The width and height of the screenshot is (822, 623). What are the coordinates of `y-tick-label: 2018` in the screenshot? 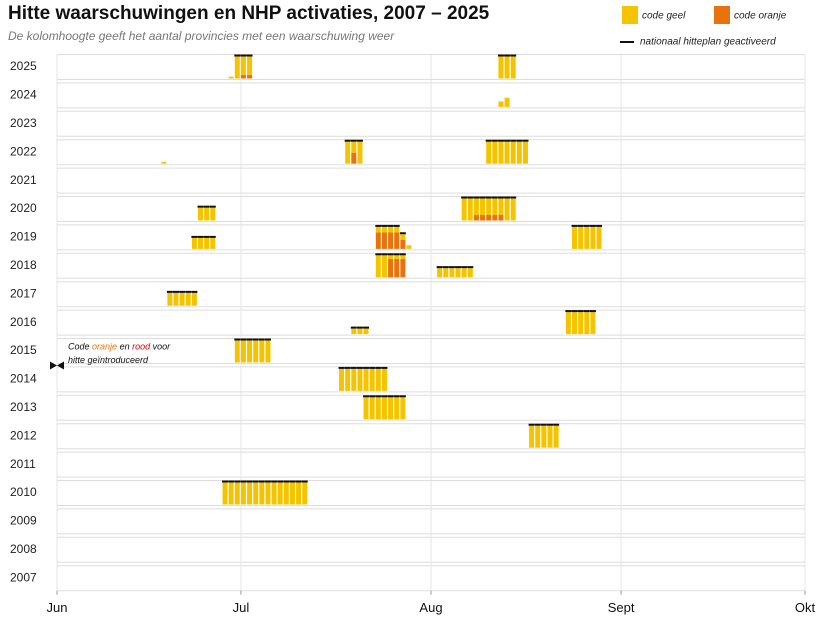 It's located at (23, 265).